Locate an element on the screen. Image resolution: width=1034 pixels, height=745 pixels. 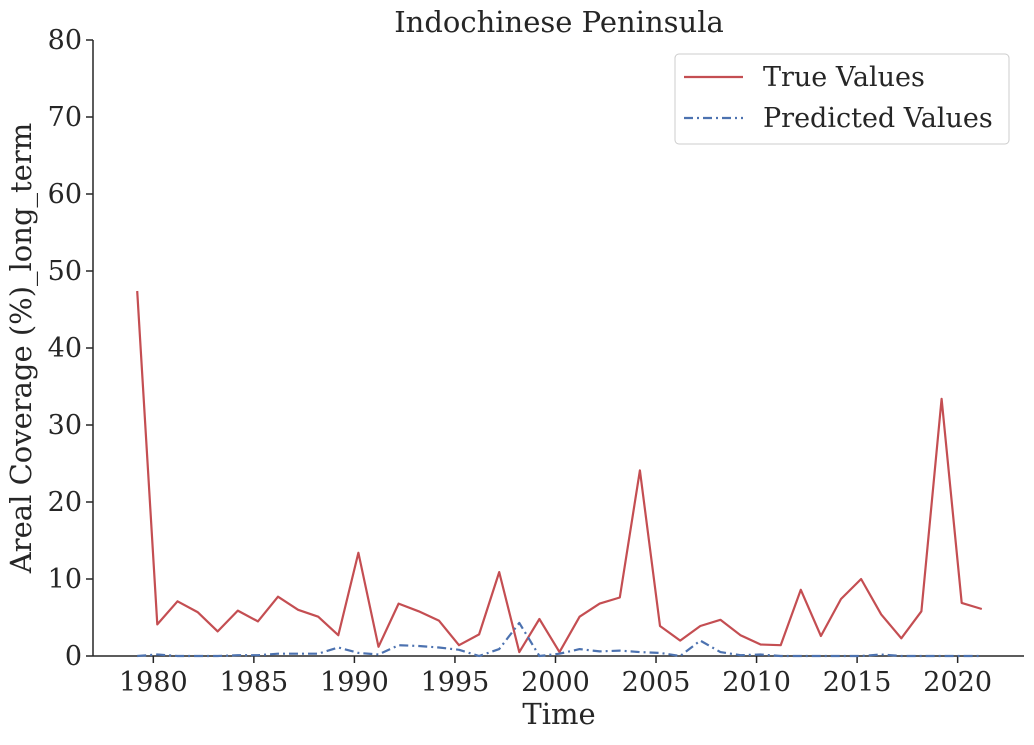
x-tick-label: 2015 is located at coordinates (857, 682).